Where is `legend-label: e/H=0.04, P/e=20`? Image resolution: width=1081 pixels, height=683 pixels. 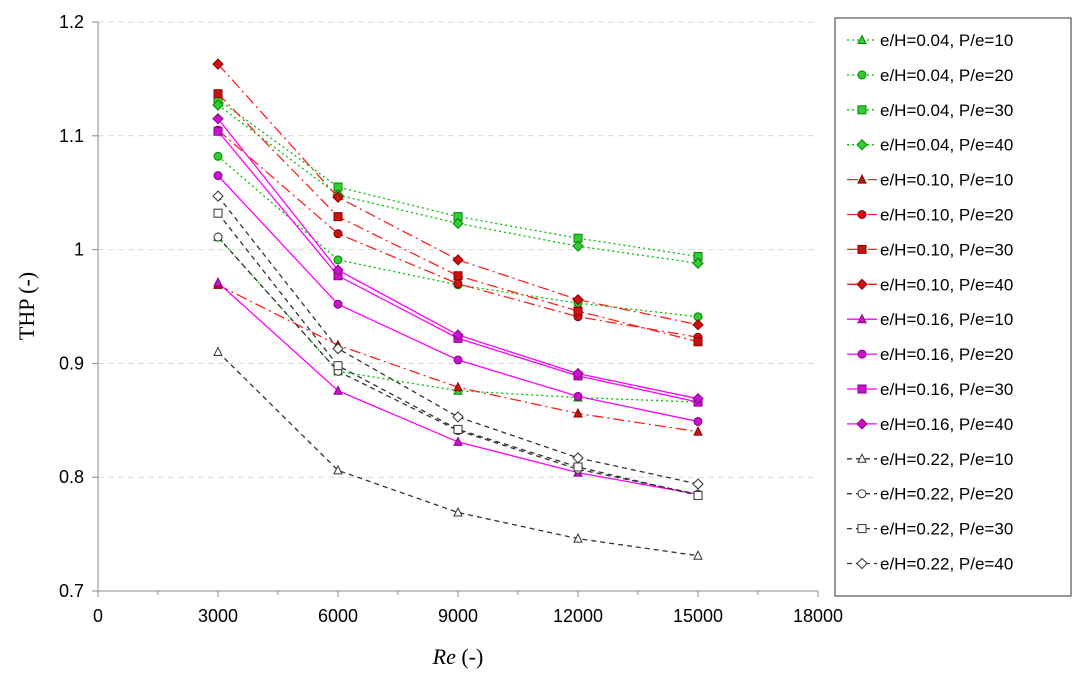 legend-label: e/H=0.04, P/e=20 is located at coordinates (946, 75).